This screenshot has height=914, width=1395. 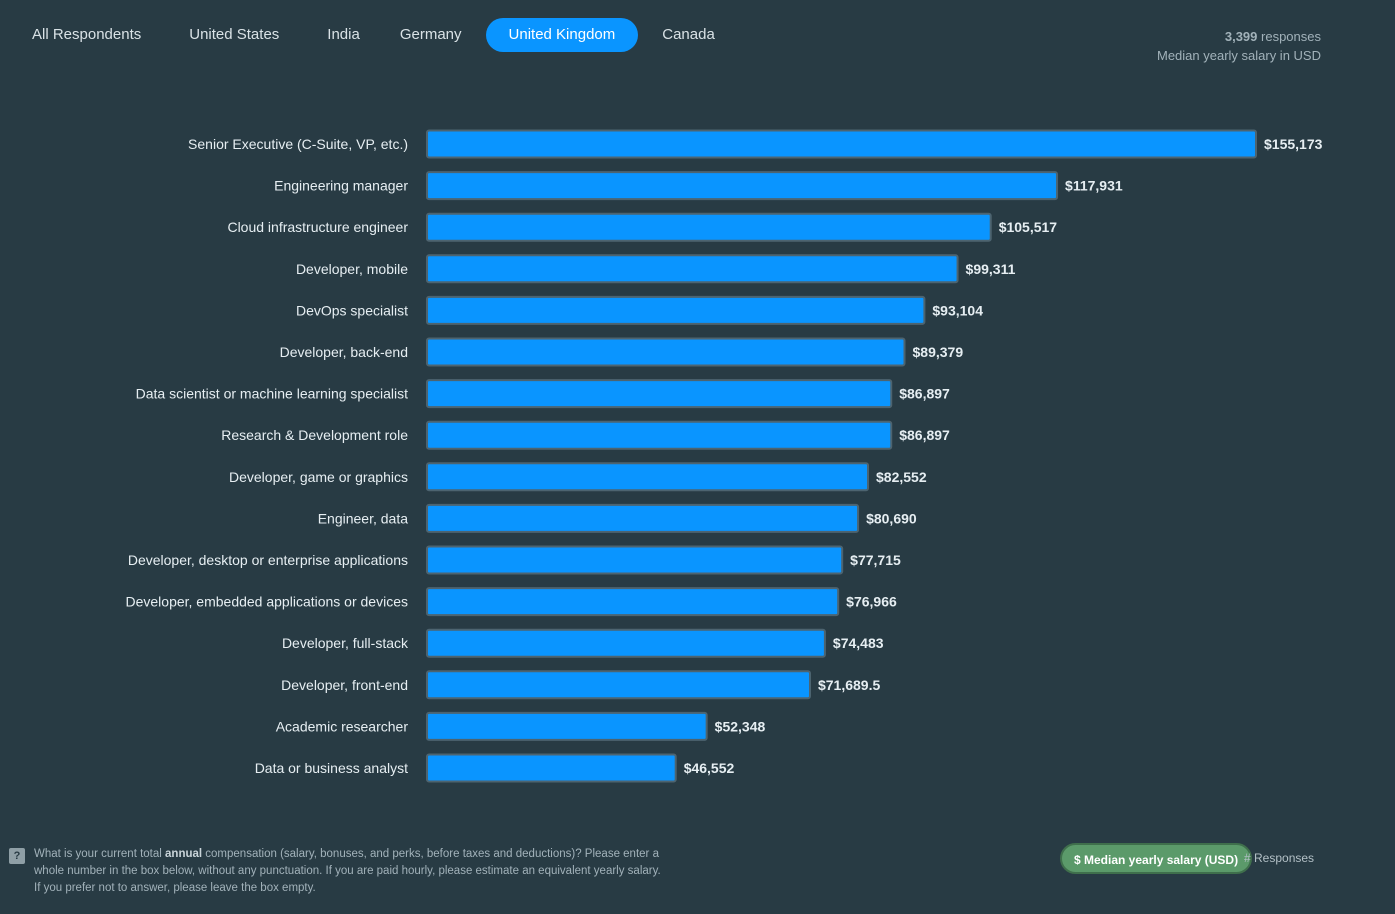 What do you see at coordinates (184, 854) in the screenshot?
I see `footnote-bold: annual` at bounding box center [184, 854].